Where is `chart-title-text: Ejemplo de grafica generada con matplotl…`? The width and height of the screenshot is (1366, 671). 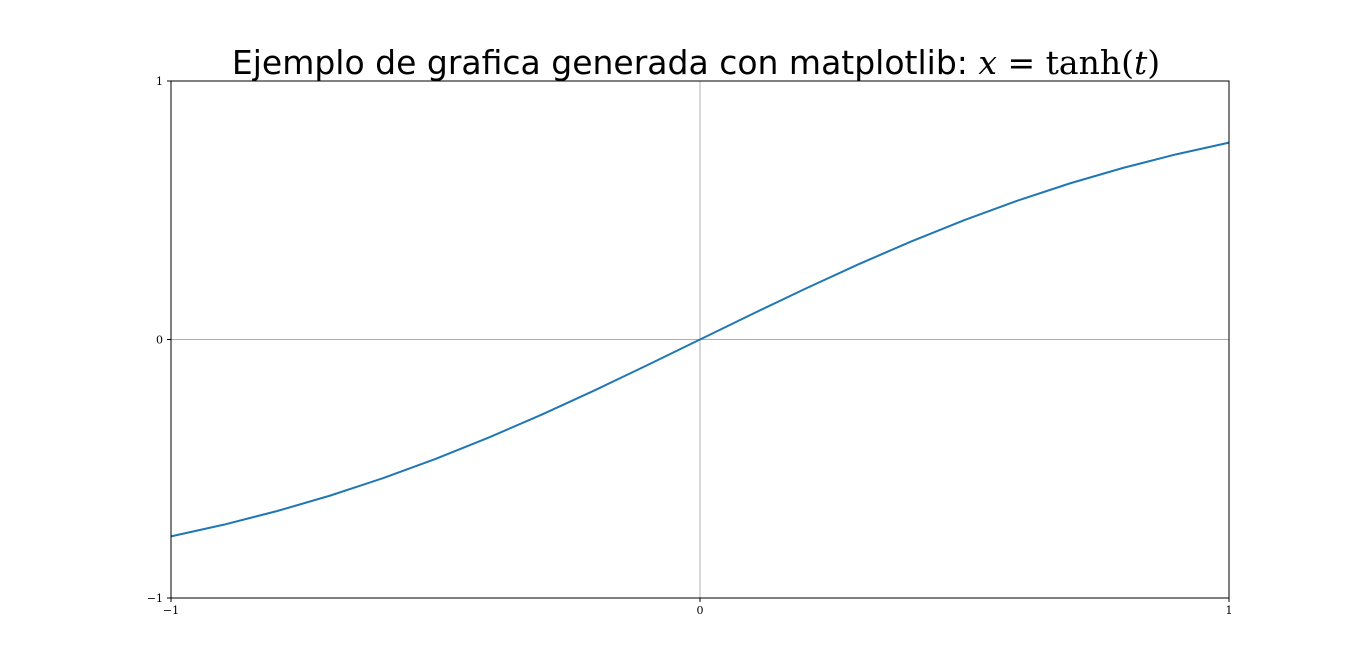 chart-title-text: Ejemplo de grafica generada con matplotl… is located at coordinates (605, 62).